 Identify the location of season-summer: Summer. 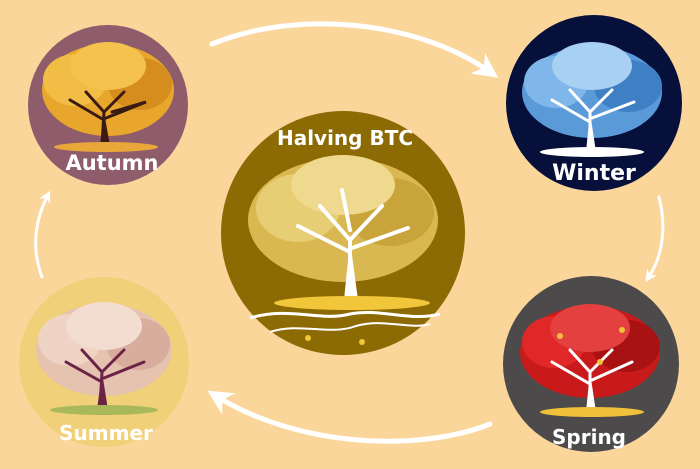
(104, 362).